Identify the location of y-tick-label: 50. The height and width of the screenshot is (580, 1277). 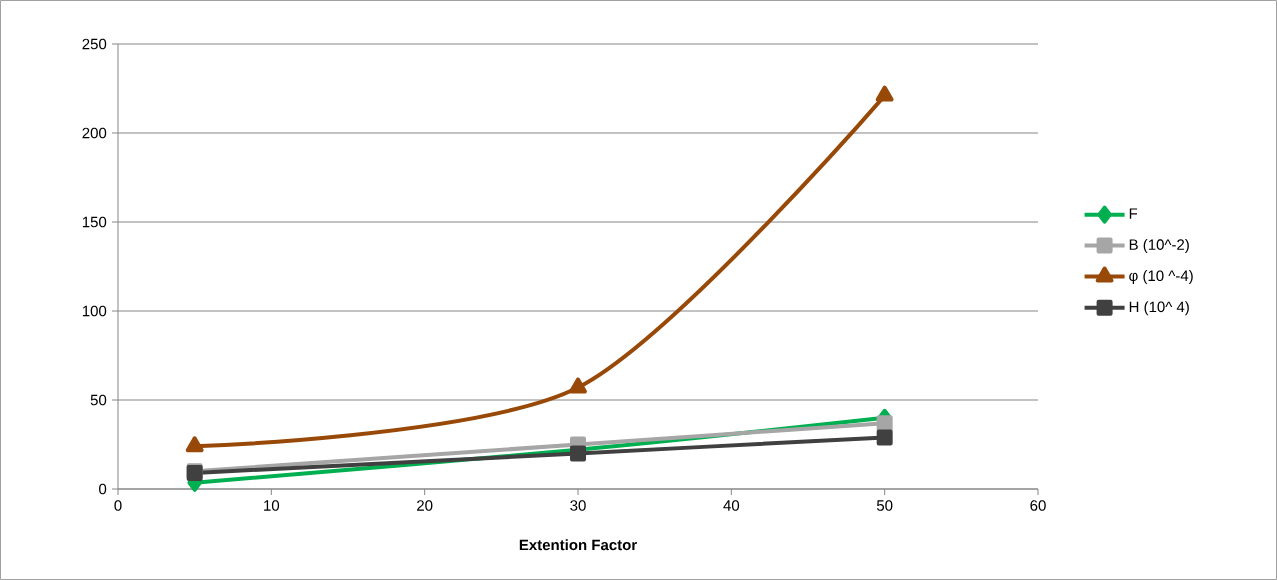
(98, 400).